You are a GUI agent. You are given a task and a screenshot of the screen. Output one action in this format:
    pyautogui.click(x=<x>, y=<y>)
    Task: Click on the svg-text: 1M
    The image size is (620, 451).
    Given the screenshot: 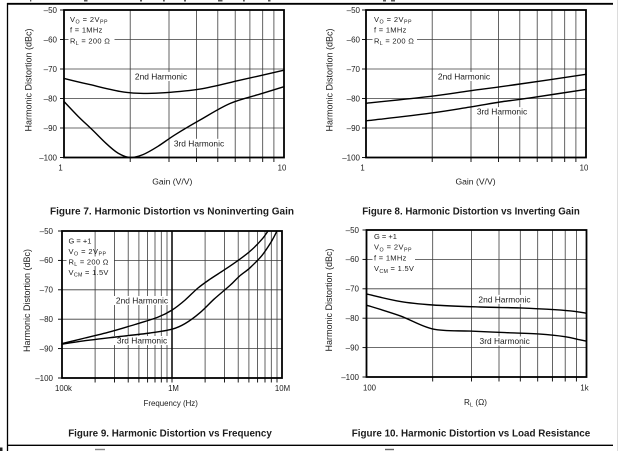 What is the action you would take?
    pyautogui.click(x=173, y=388)
    